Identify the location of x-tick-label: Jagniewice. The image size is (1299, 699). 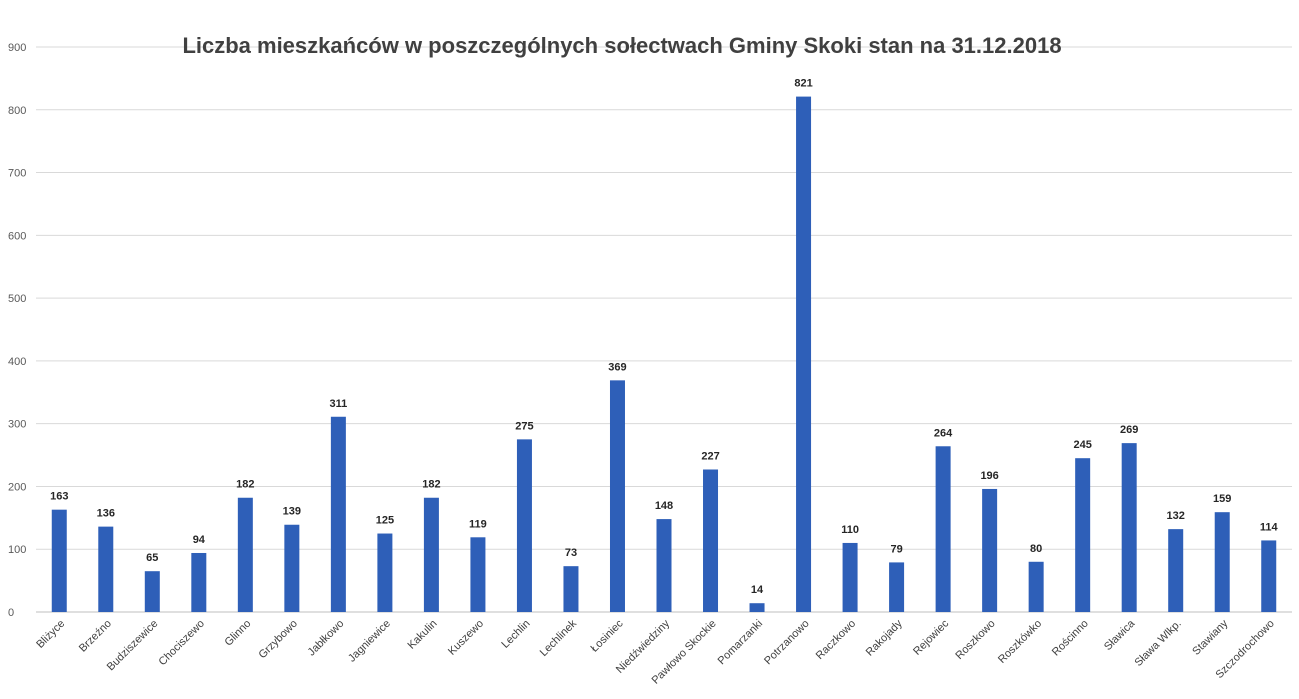
(369, 641).